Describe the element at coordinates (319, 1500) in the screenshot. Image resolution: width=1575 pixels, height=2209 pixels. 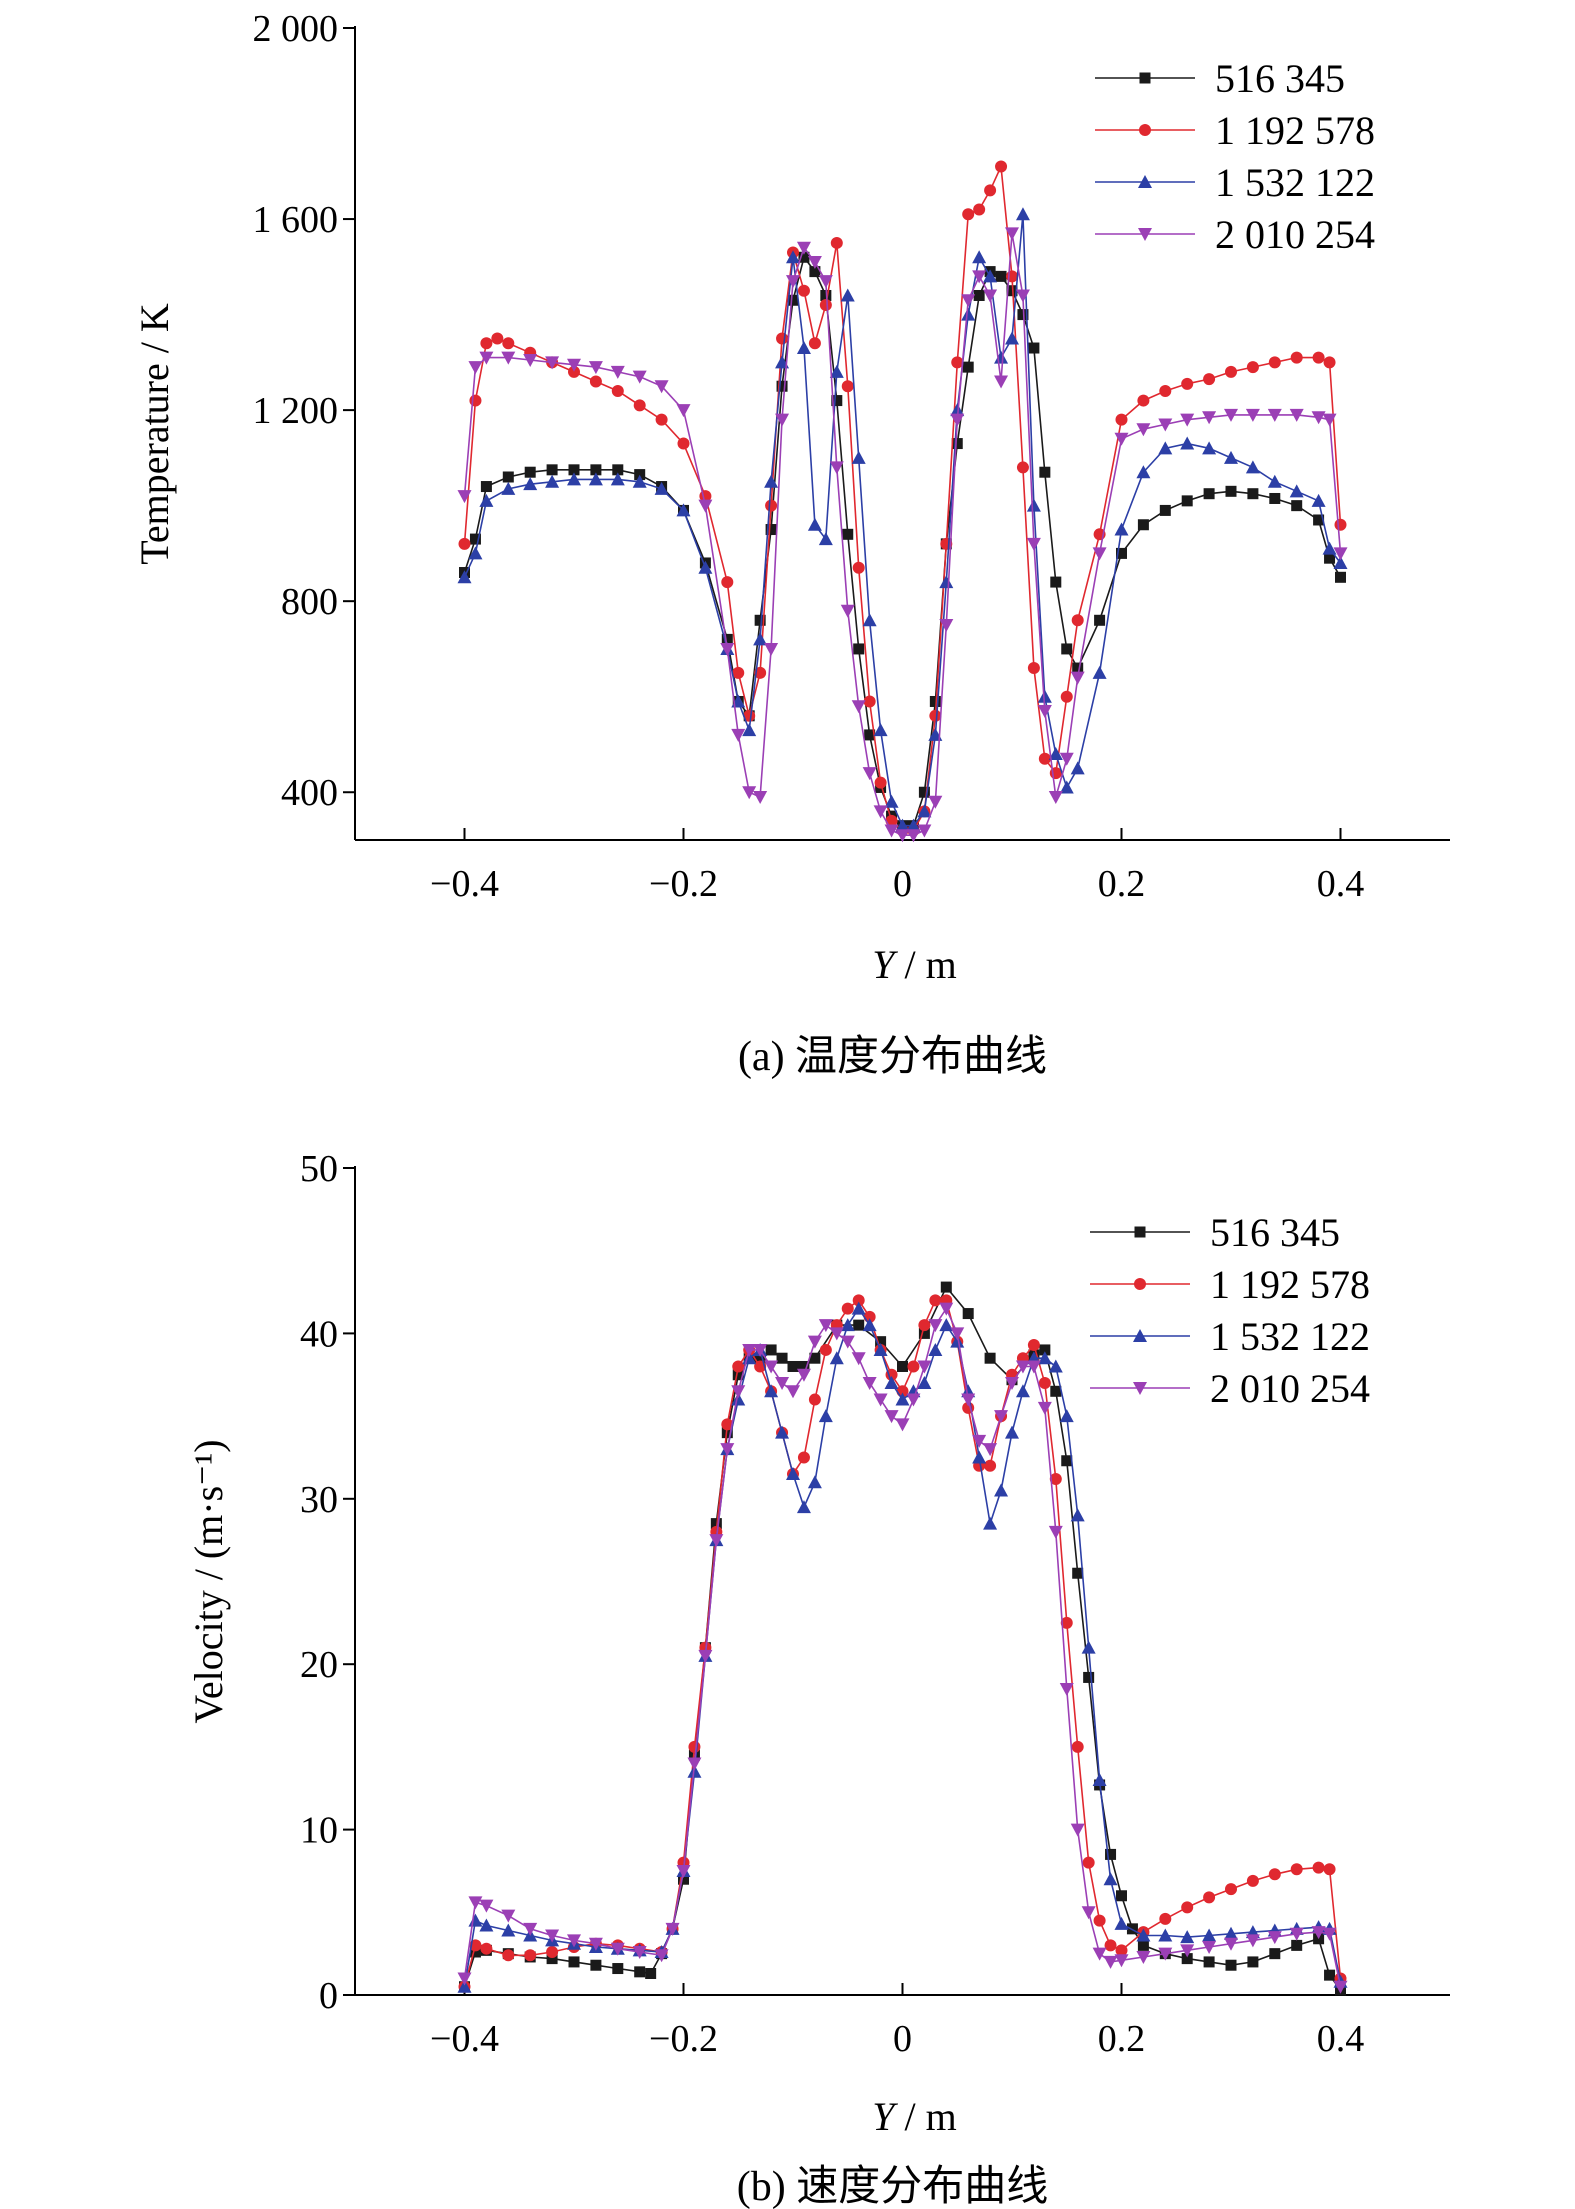
I see `y-tick-label: 30` at that location.